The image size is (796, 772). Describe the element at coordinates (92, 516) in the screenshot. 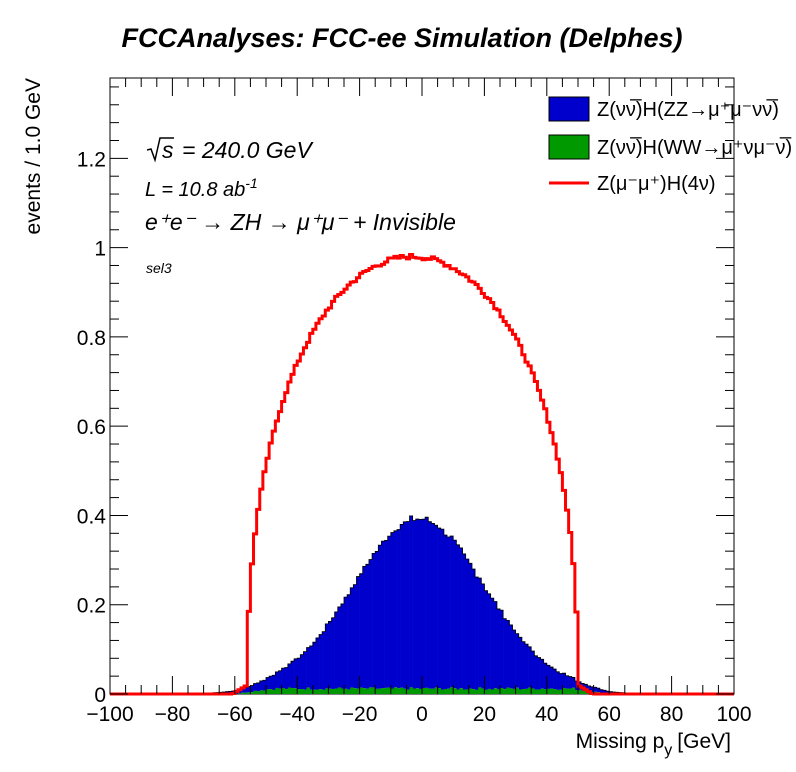

I see `y-tick-label: 0.4` at that location.